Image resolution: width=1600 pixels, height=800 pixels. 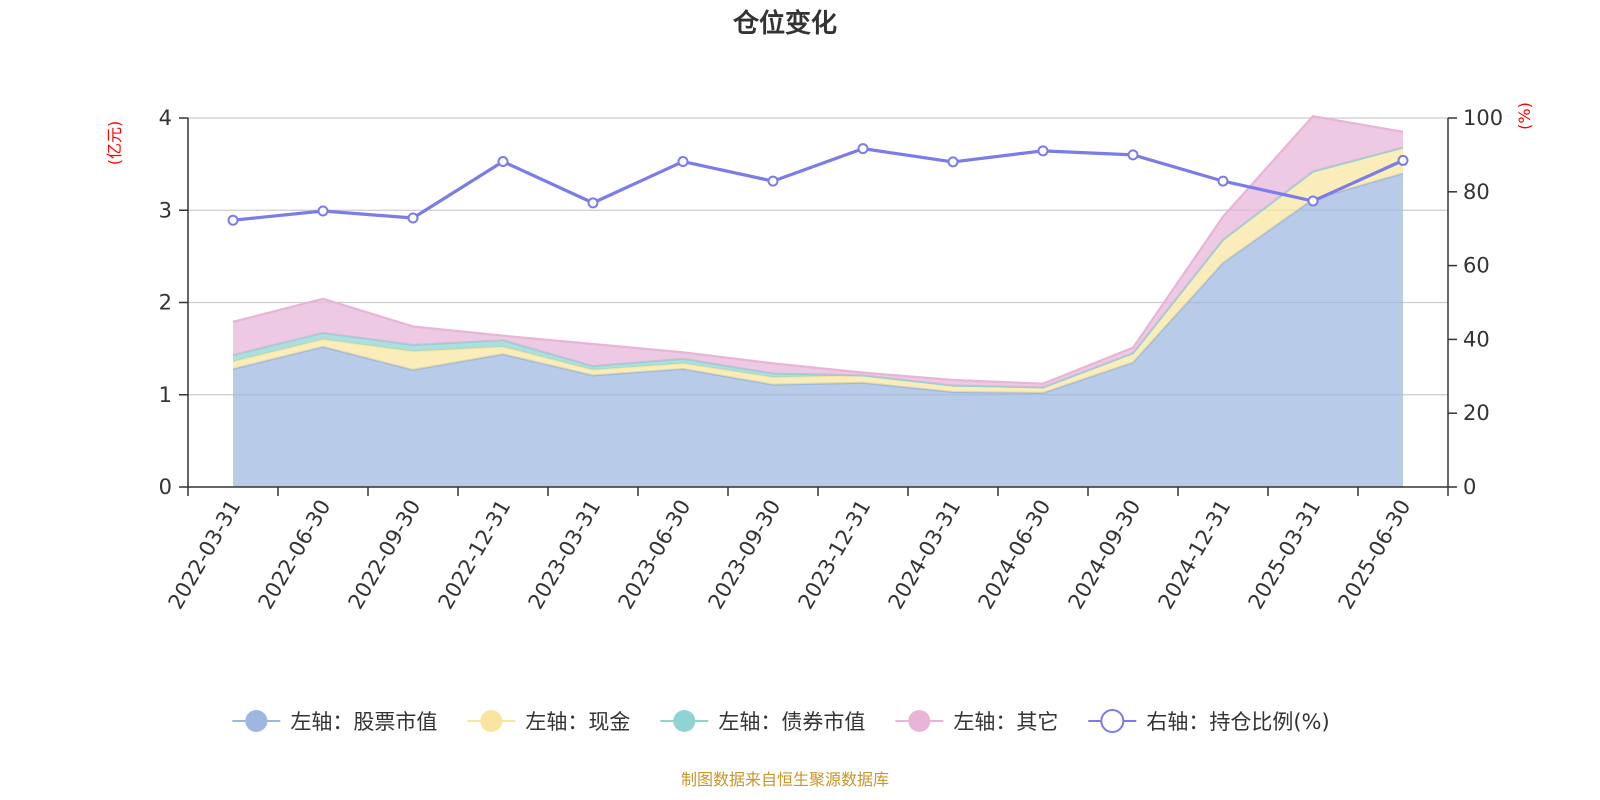 I want to click on x-tick-label: 2024-09-30, so click(x=1105, y=555).